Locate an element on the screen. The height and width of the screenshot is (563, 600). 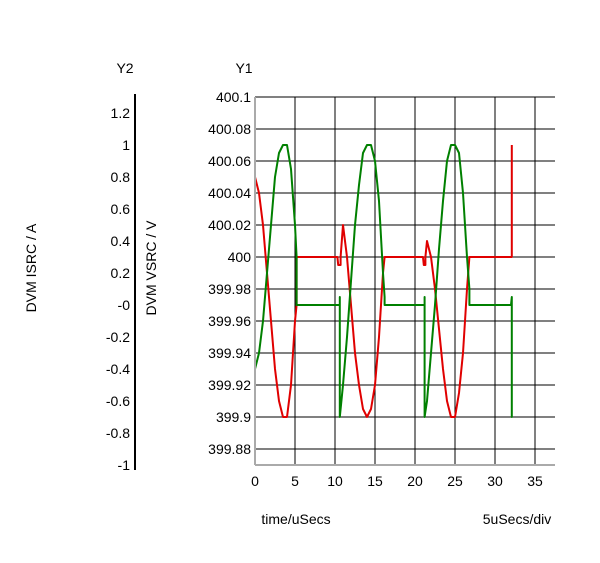
x-tick-label: 25 is located at coordinates (455, 481).